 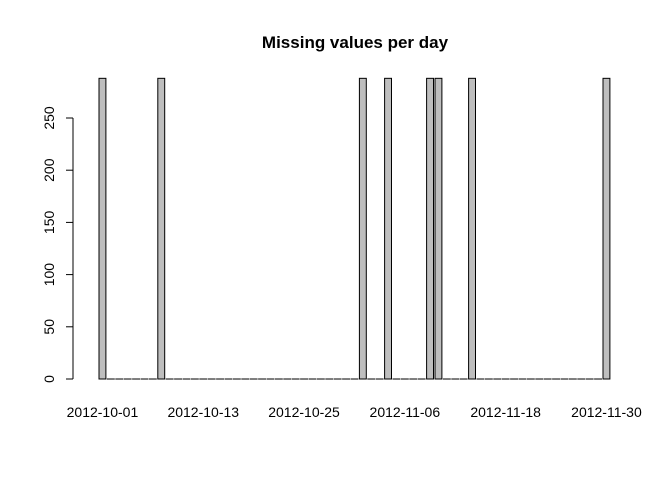 What do you see at coordinates (405, 412) in the screenshot?
I see `x-tick-label: 2012-11-06` at bounding box center [405, 412].